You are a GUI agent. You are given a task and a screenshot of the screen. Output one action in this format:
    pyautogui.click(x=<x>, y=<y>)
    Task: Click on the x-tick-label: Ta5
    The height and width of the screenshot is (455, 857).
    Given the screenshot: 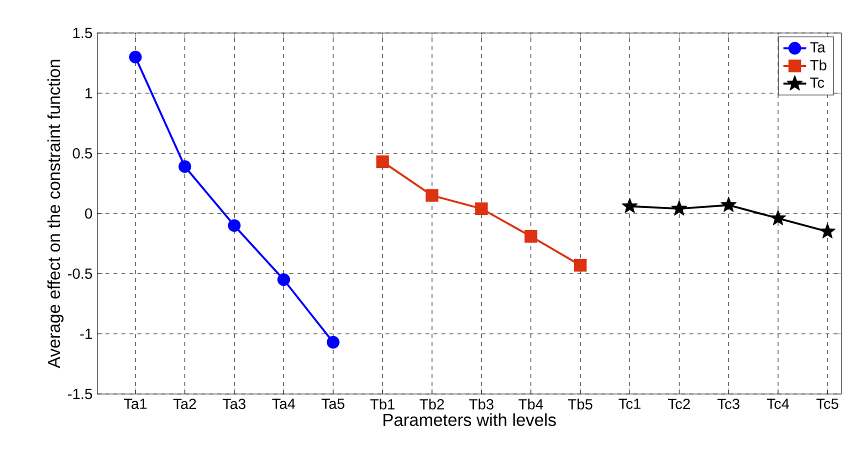 What is the action you would take?
    pyautogui.click(x=333, y=403)
    